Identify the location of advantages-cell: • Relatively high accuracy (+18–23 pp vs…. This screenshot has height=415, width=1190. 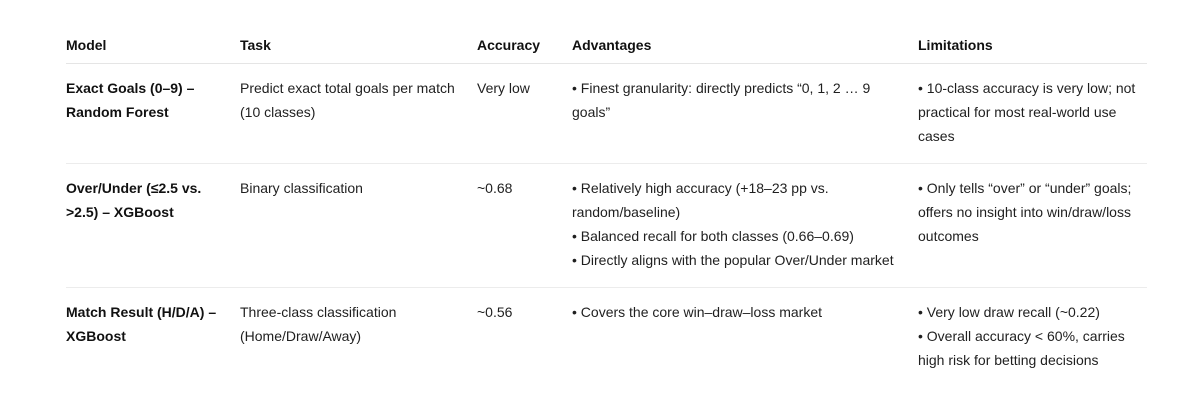
(745, 225).